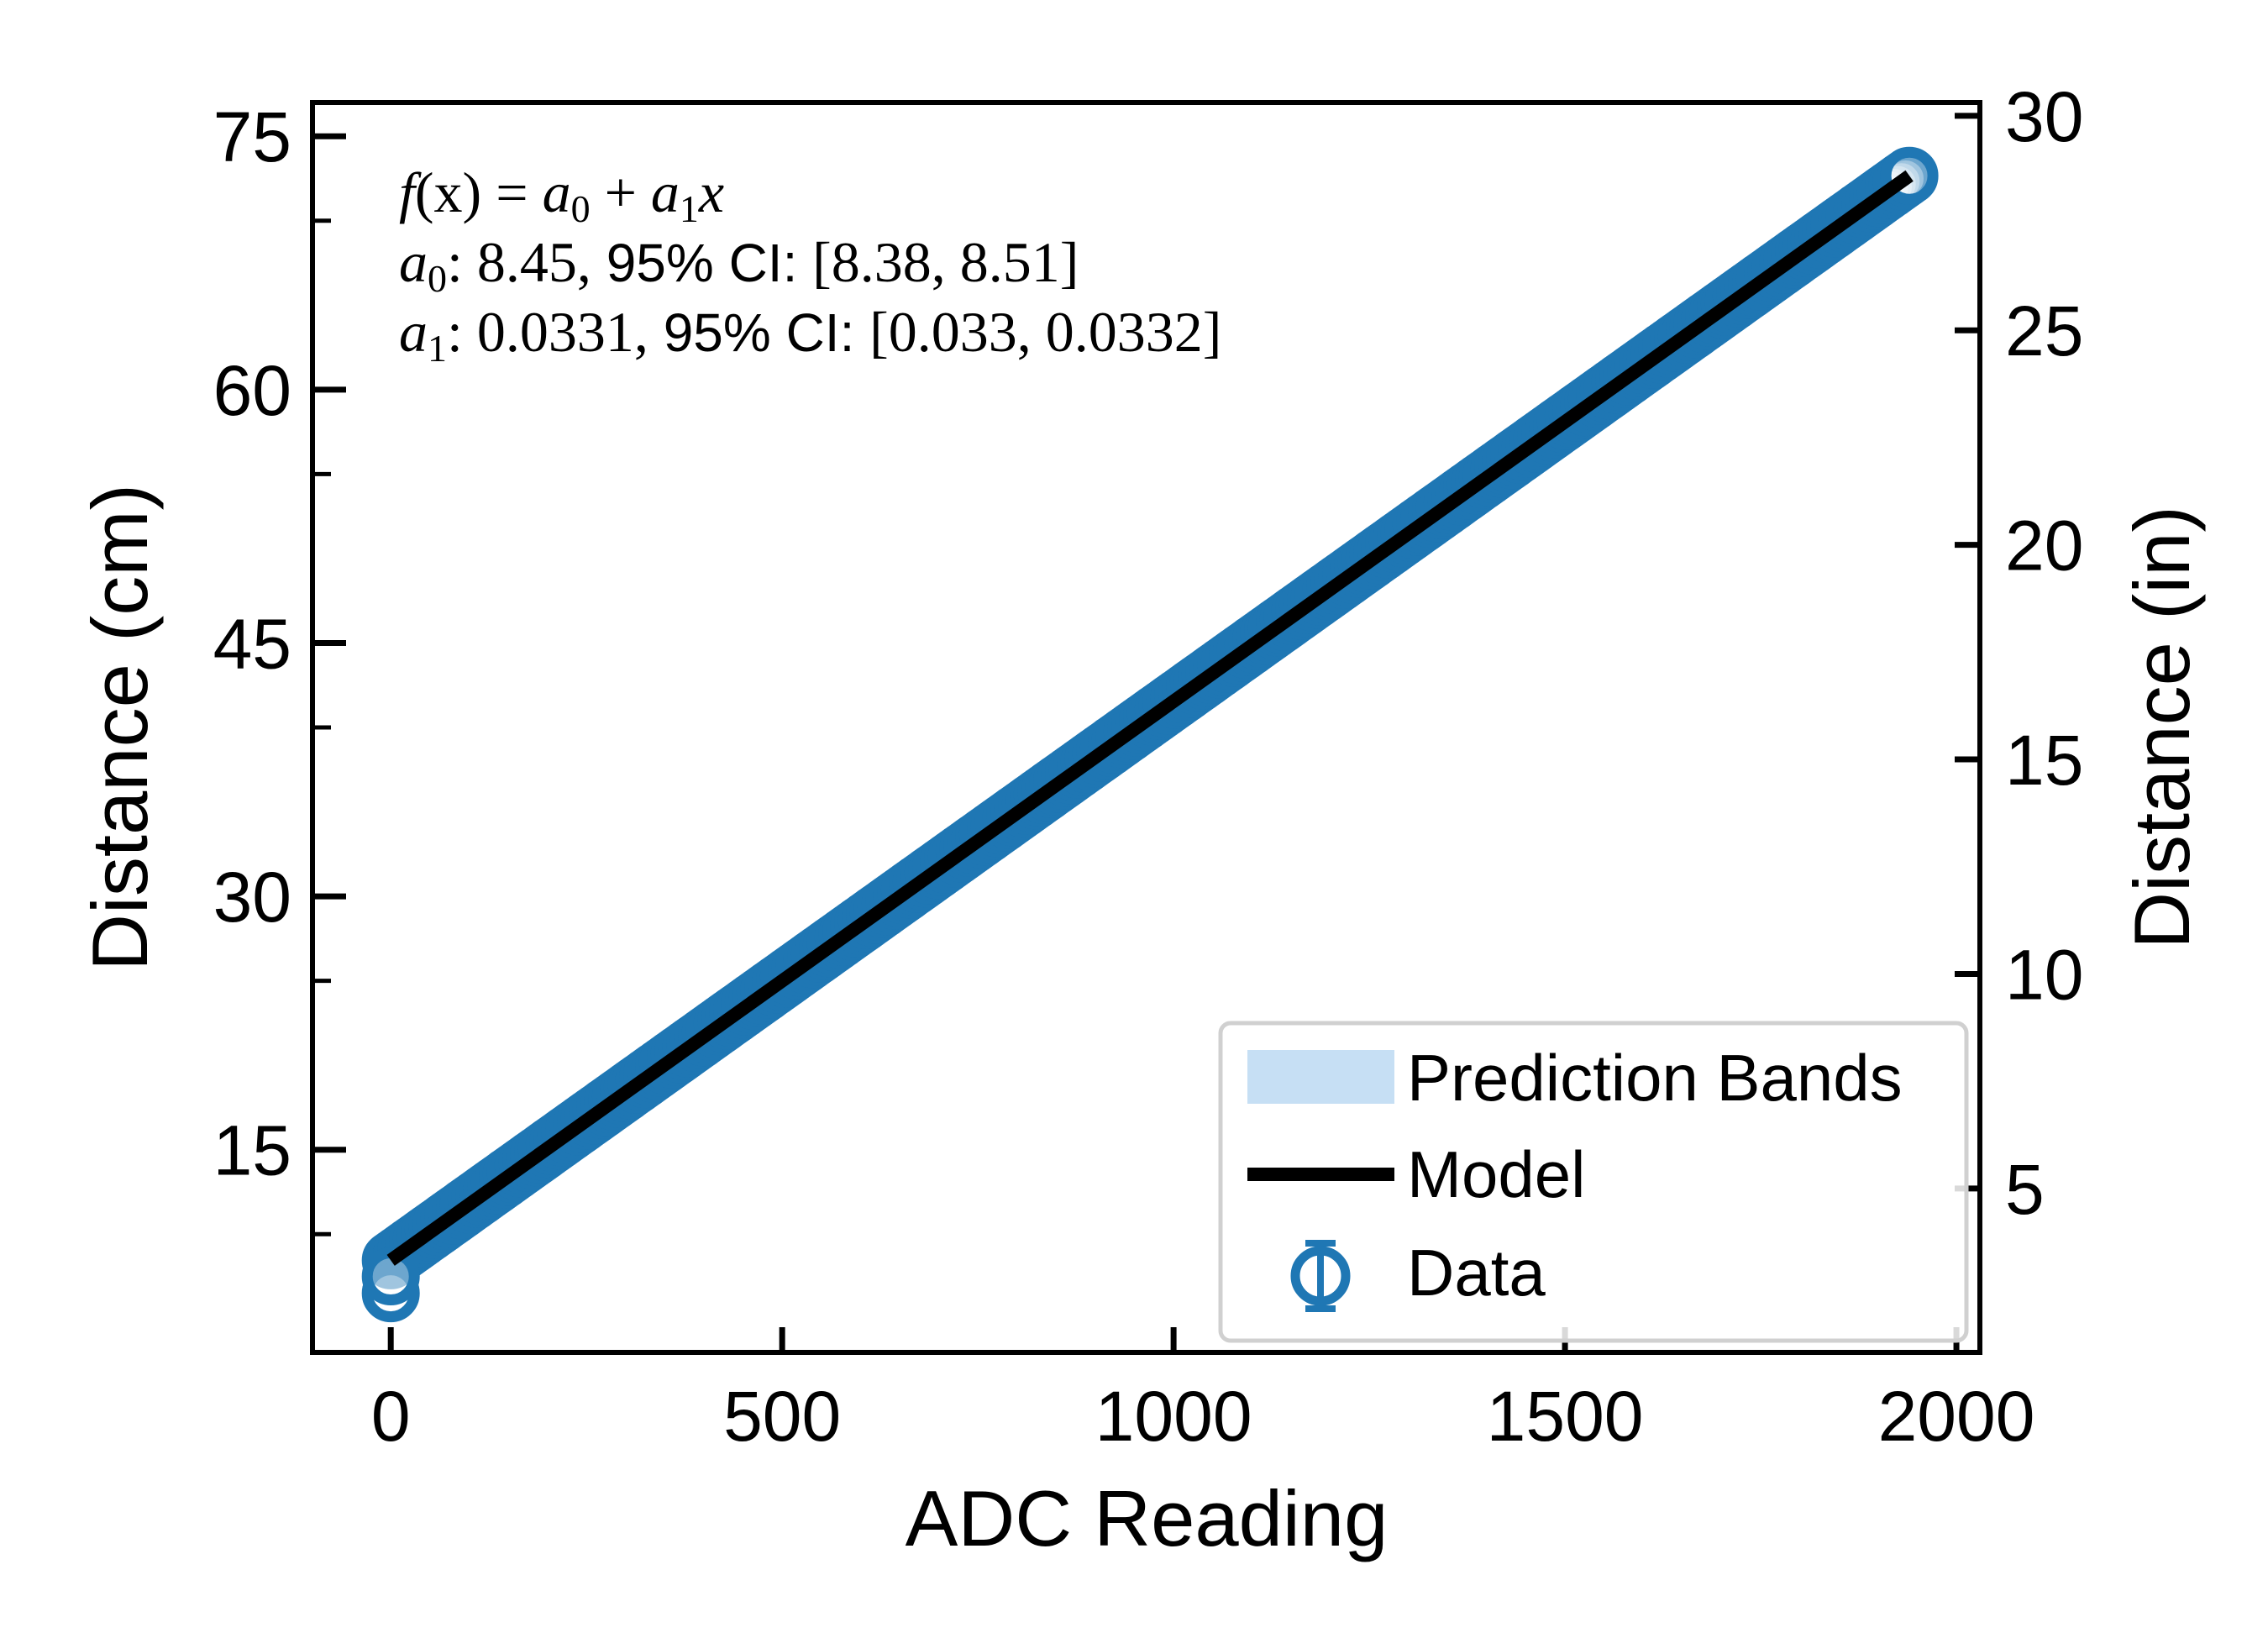 The width and height of the screenshot is (2268, 1638). What do you see at coordinates (252, 1150) in the screenshot?
I see `y-tick-label-0: 15` at bounding box center [252, 1150].